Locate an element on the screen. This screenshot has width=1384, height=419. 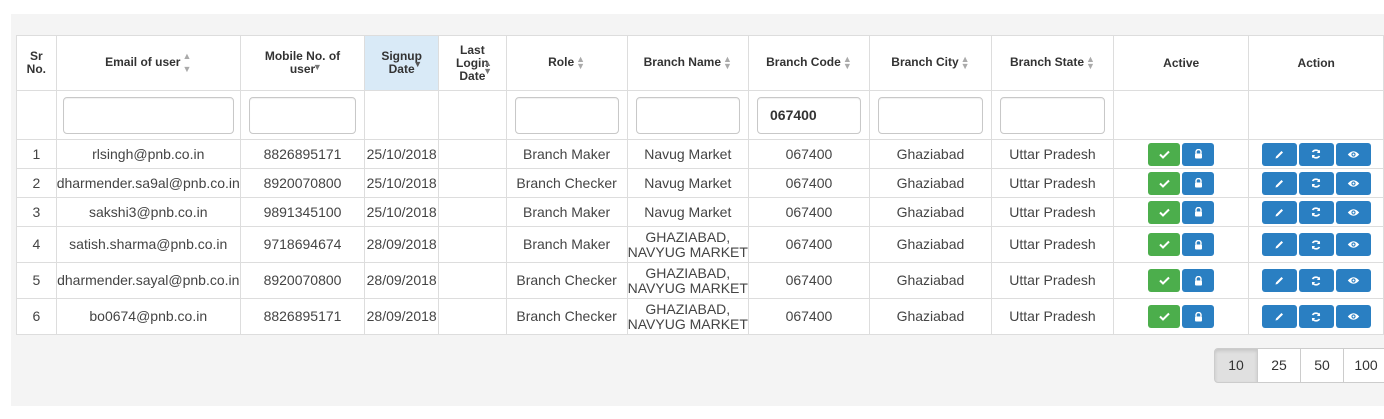
filter-cell-empty is located at coordinates (402, 115).